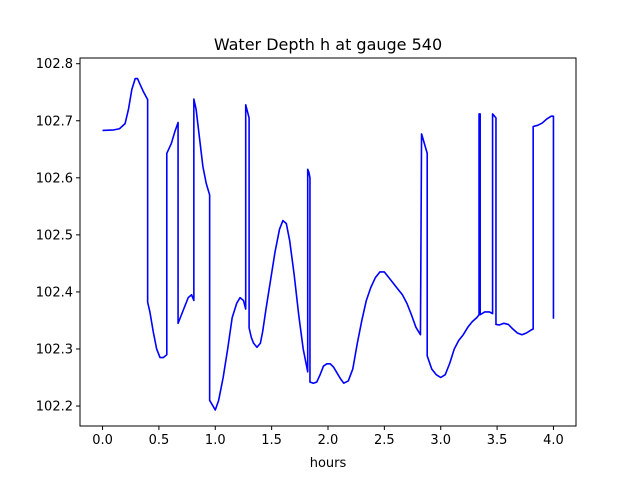 The width and height of the screenshot is (640, 480). What do you see at coordinates (159, 440) in the screenshot?
I see `x-tick-label: 0.5` at bounding box center [159, 440].